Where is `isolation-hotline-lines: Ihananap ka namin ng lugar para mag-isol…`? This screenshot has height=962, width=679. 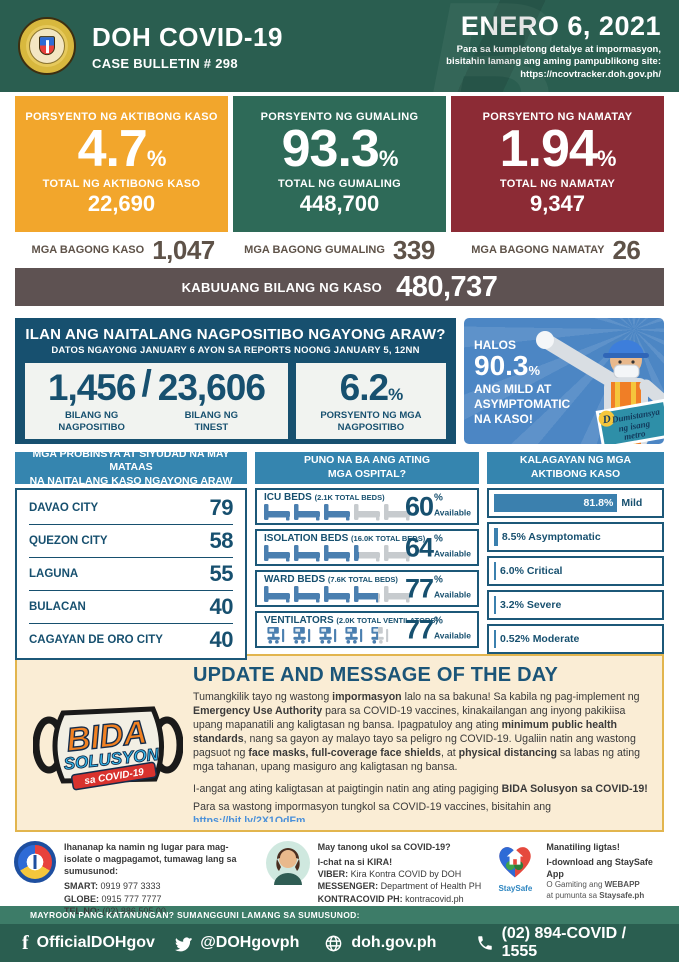
isolation-hotline-lines: Ihananap ka namin ng lugar para mag-isol… is located at coordinates (160, 879).